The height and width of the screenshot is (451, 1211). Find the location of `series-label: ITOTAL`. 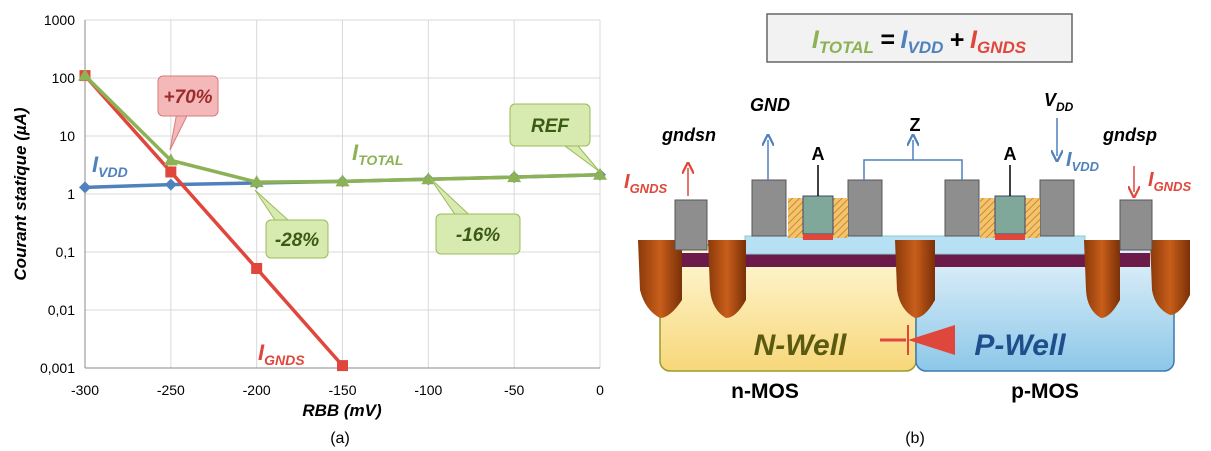

series-label: ITOTAL is located at coordinates (378, 154).